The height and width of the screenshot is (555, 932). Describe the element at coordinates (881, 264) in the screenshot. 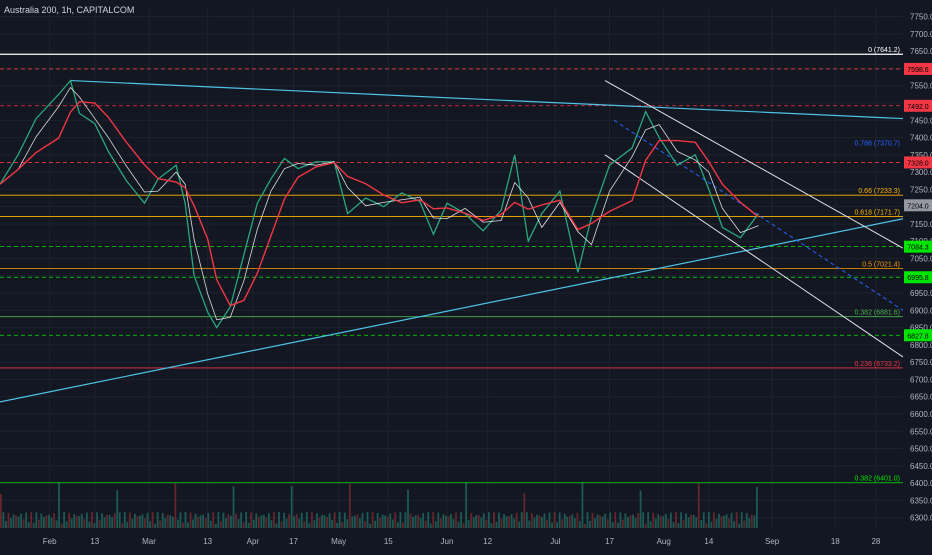

I see `level-label: 0.5 (7021.4)` at that location.